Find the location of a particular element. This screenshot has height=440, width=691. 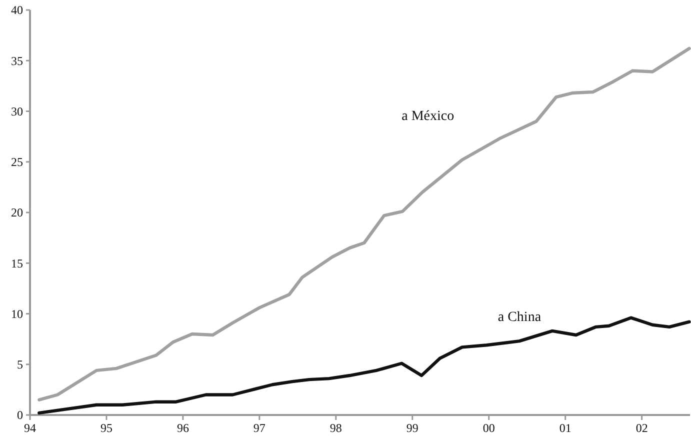

x-tick-label: 02 is located at coordinates (642, 428).